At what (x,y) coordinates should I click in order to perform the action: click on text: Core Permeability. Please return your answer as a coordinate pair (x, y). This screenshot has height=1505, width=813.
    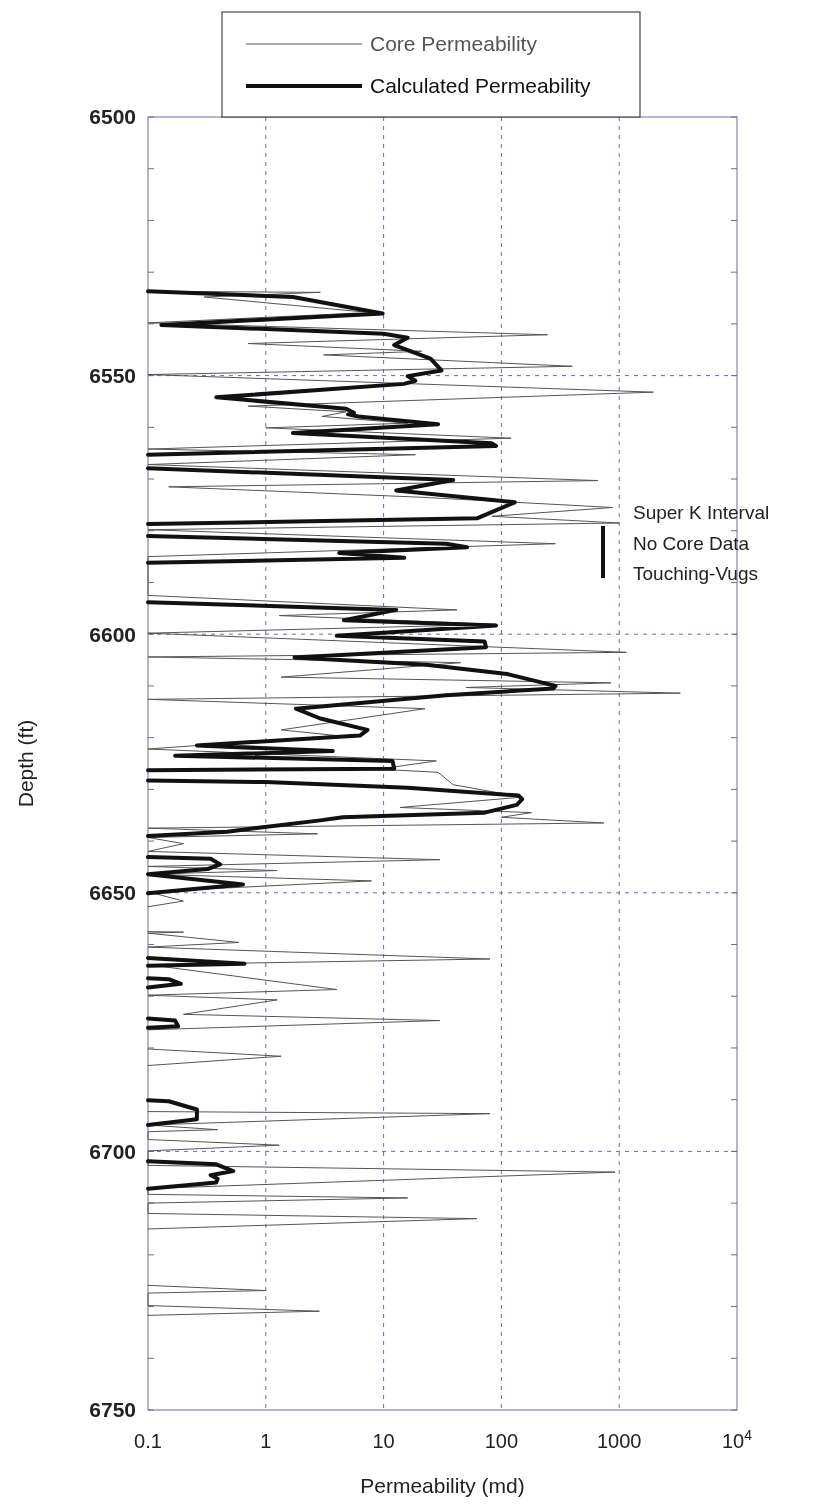
    Looking at the image, I should click on (454, 43).